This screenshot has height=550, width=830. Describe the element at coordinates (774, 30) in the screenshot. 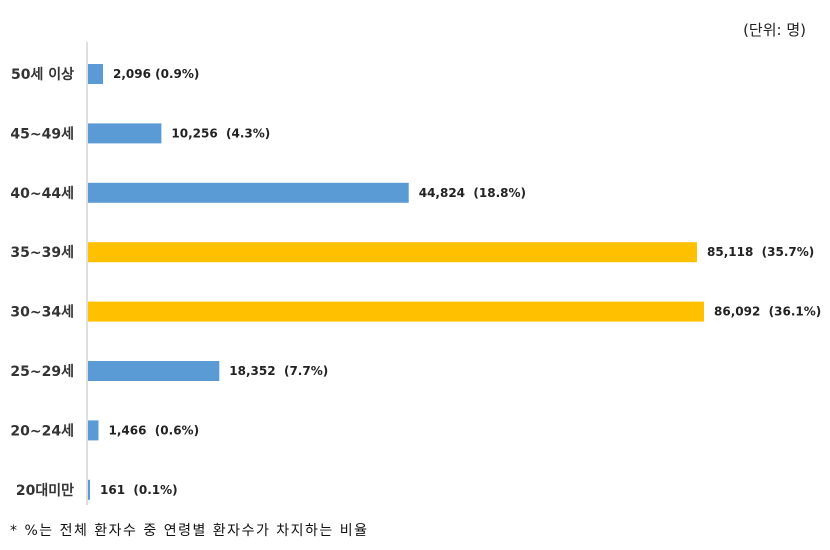

I see `unit-label: (단위: 명)` at that location.